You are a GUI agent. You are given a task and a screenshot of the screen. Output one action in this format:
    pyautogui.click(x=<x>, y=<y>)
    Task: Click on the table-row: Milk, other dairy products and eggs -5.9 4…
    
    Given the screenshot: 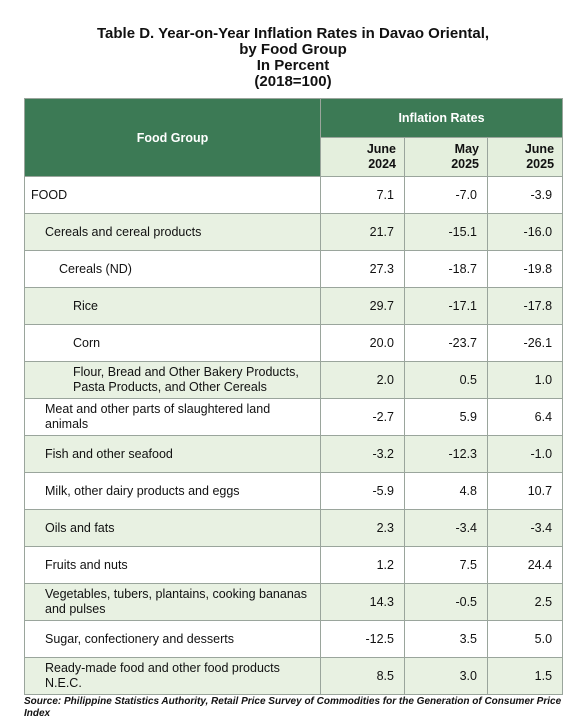 What is the action you would take?
    pyautogui.click(x=294, y=491)
    